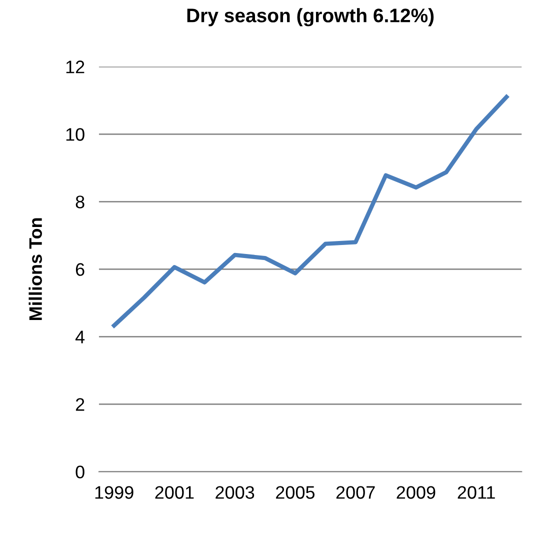 The width and height of the screenshot is (535, 533). What do you see at coordinates (80, 202) in the screenshot?
I see `y-tick-label: 8` at bounding box center [80, 202].